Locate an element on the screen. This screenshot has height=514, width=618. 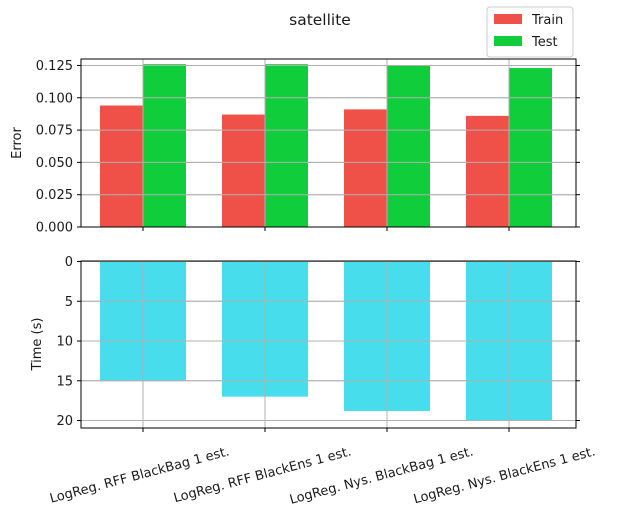
top-y-tick-label: 0.100 is located at coordinates (54, 98).